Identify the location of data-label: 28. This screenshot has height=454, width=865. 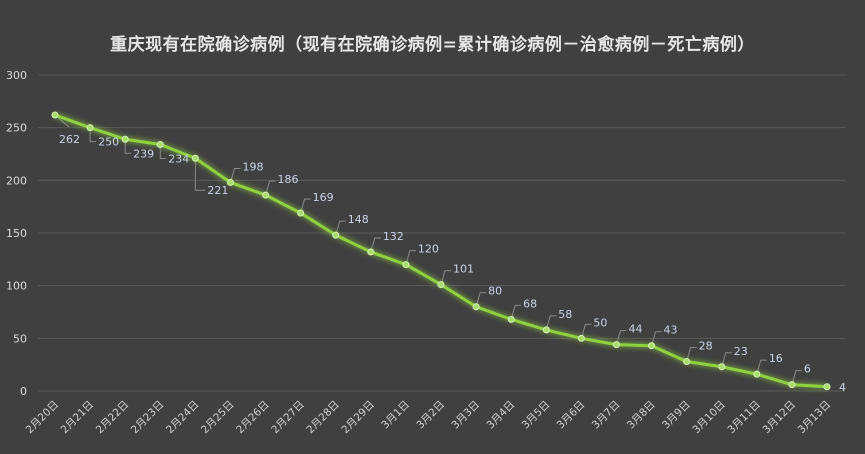
(706, 346).